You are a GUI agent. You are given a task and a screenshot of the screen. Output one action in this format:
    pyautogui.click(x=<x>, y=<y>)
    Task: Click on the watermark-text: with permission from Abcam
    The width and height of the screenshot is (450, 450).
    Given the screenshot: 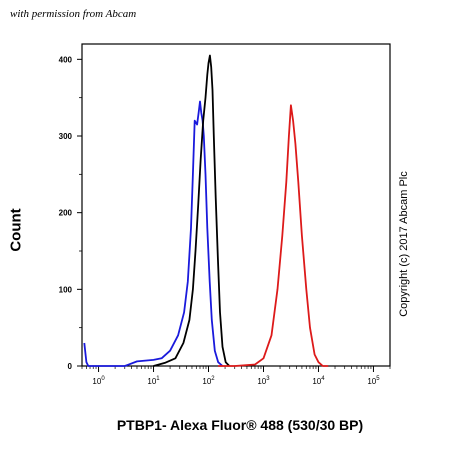 What is the action you would take?
    pyautogui.click(x=73, y=14)
    